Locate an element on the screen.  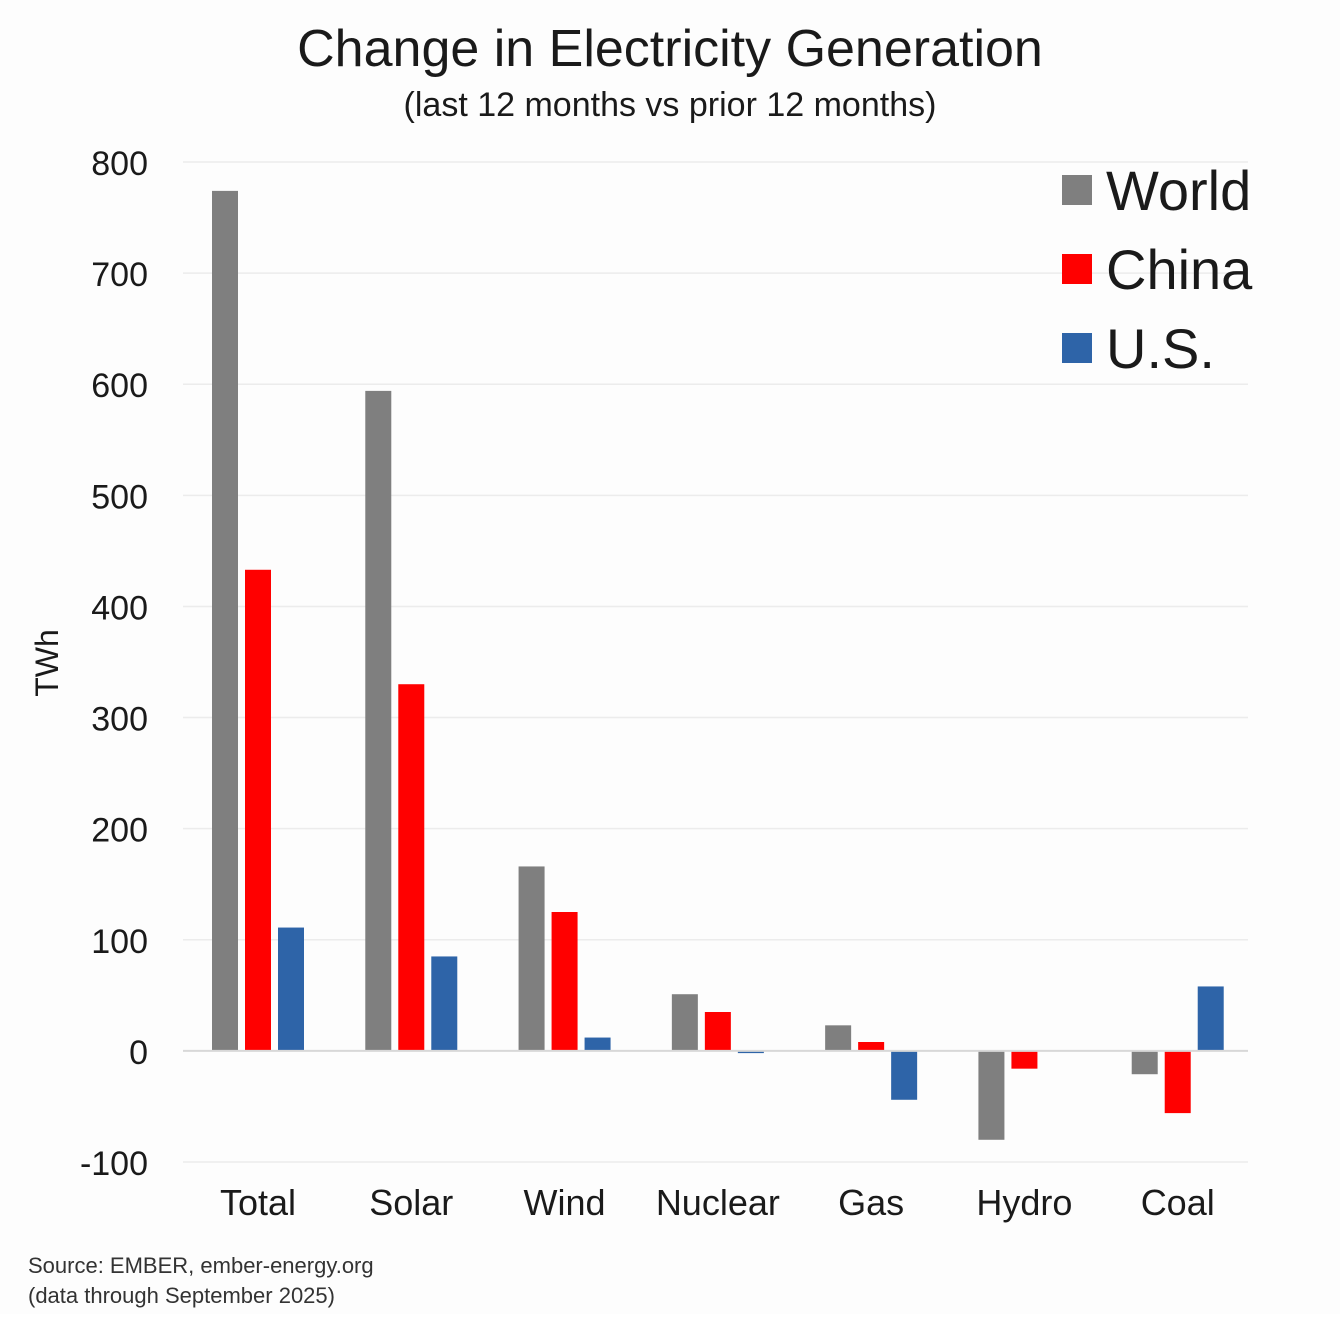
bar-us-wind is located at coordinates (597, 1044).